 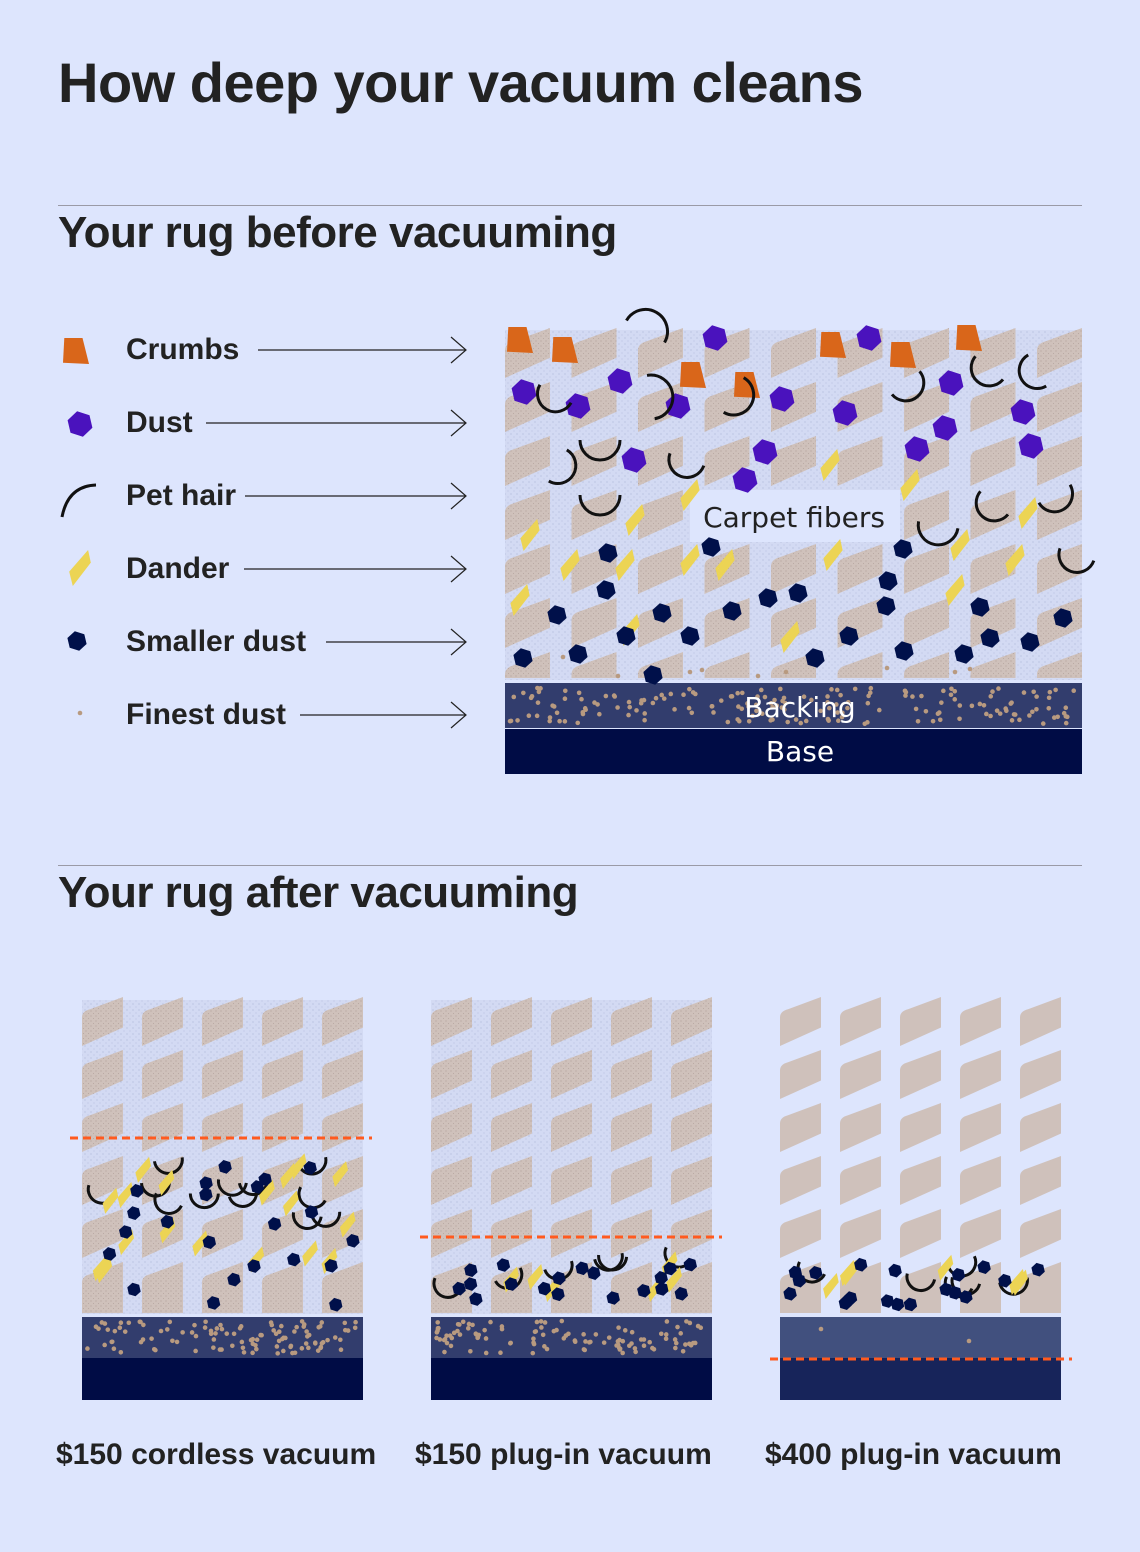 I want to click on divider, so click(x=570, y=205).